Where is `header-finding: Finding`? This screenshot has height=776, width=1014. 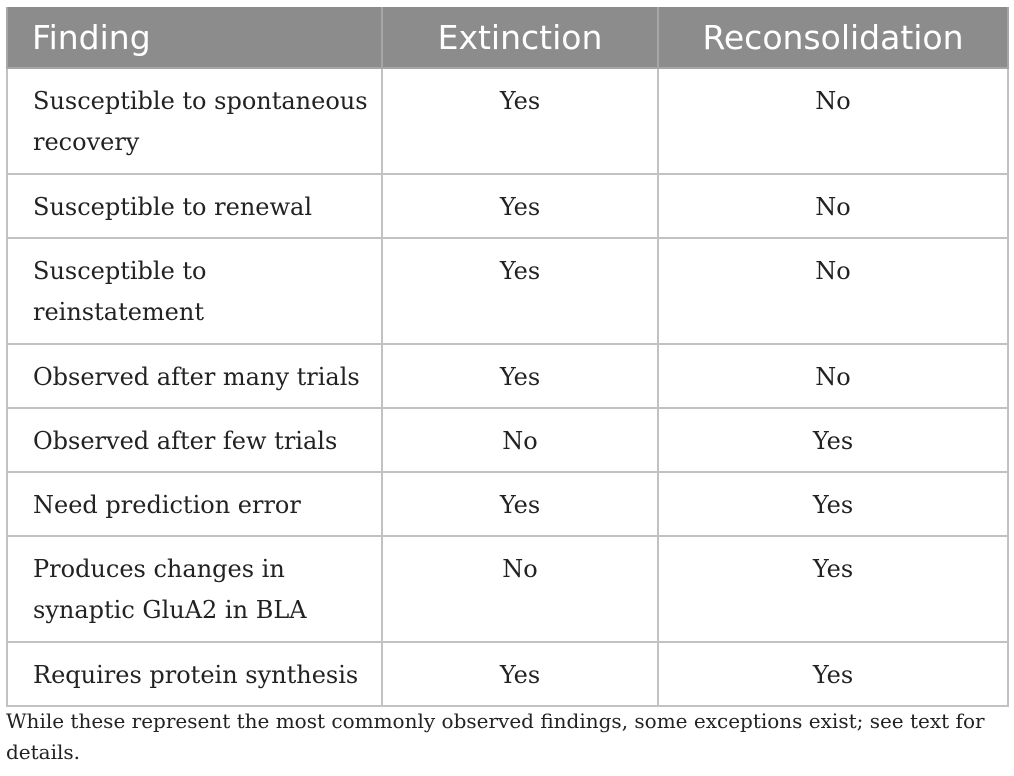 header-finding: Finding is located at coordinates (194, 38).